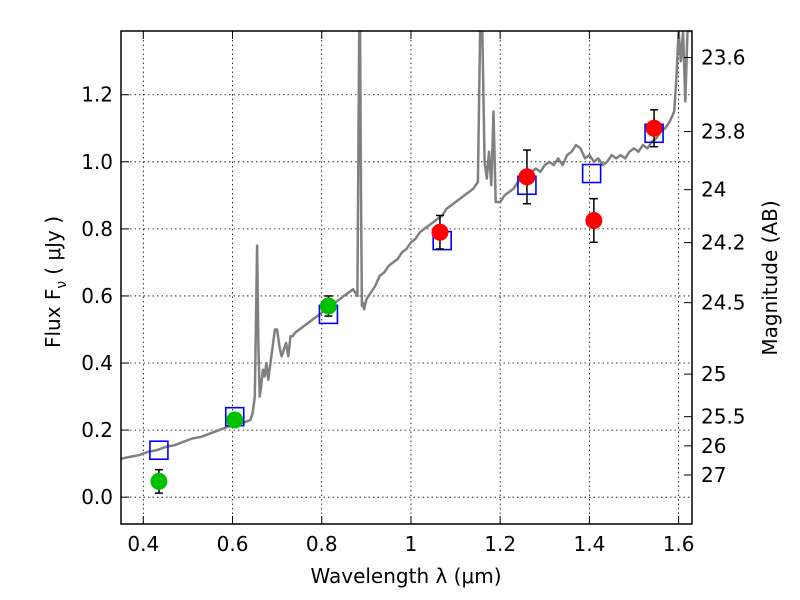  What do you see at coordinates (97, 162) in the screenshot?
I see `y-tick-label: 1.0` at bounding box center [97, 162].